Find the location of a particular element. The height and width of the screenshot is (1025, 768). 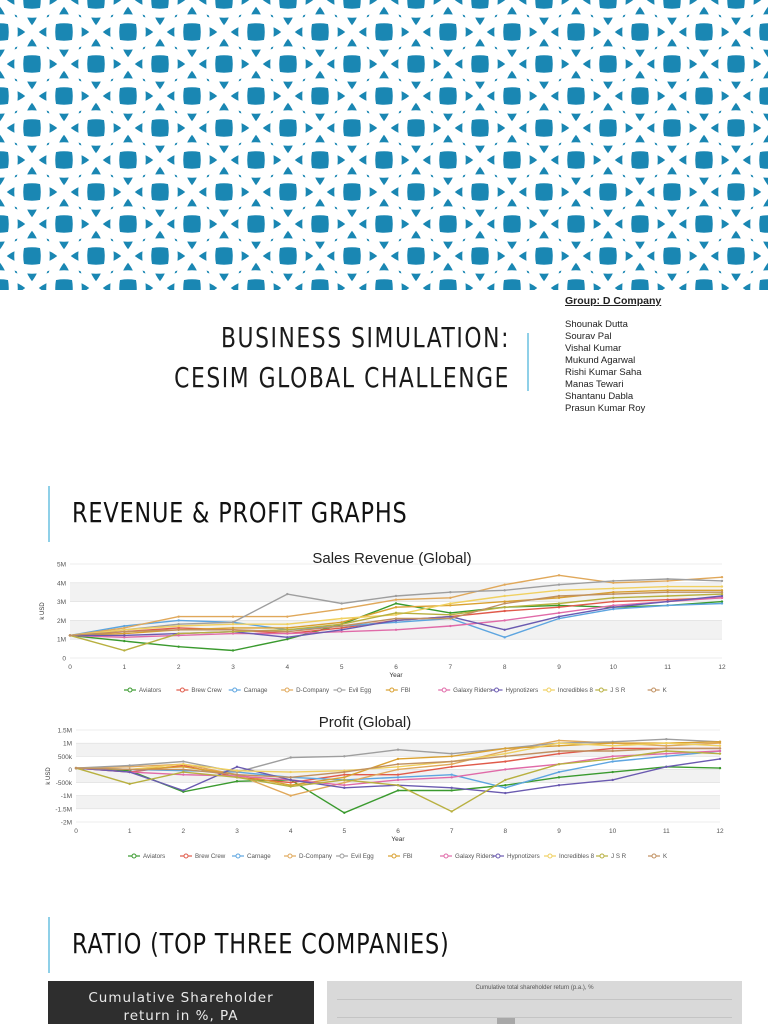

x-tick-label: 3 is located at coordinates (233, 667).